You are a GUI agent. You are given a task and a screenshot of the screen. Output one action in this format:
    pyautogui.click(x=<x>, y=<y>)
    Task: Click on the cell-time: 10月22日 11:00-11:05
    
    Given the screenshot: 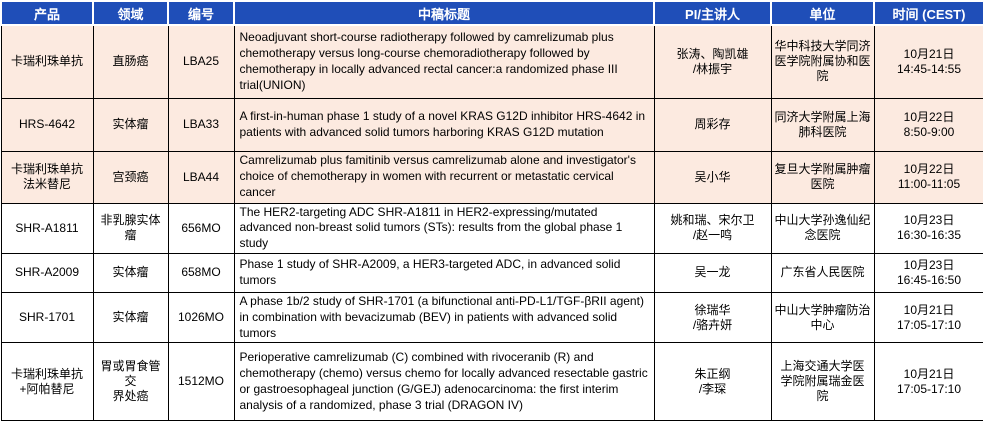 What is the action you would take?
    pyautogui.click(x=928, y=177)
    